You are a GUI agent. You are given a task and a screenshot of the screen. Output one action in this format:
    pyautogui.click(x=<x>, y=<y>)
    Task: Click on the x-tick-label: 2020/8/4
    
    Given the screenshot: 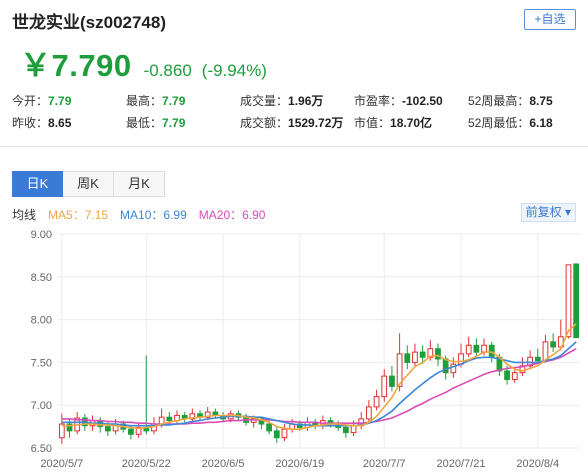 What is the action you would take?
    pyautogui.click(x=537, y=464)
    